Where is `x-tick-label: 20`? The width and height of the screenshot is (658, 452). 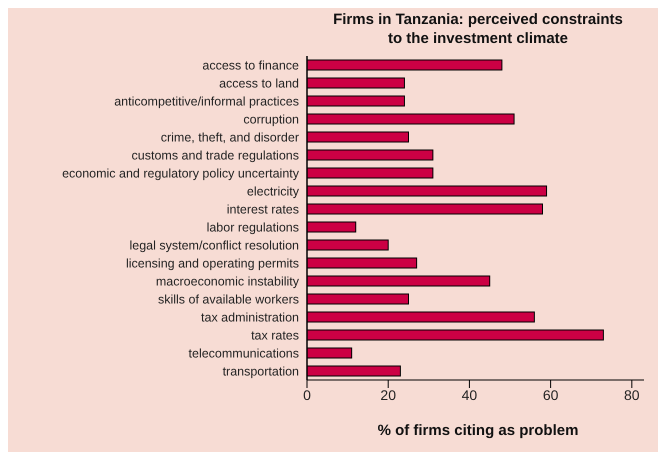
x-tick-label: 20 is located at coordinates (388, 394).